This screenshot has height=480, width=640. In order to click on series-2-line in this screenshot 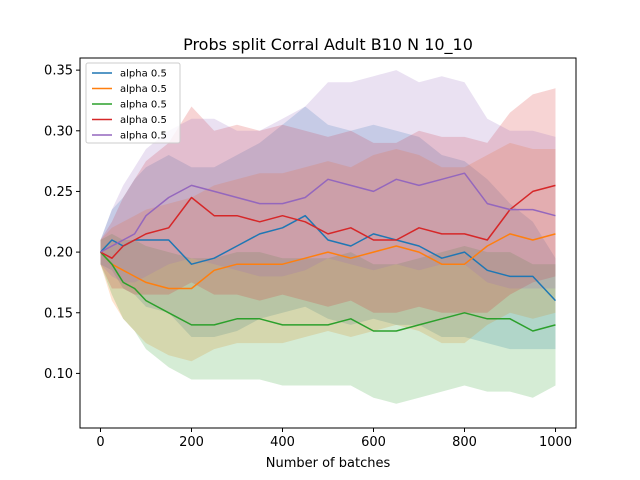, I will do `click(327, 261)`.